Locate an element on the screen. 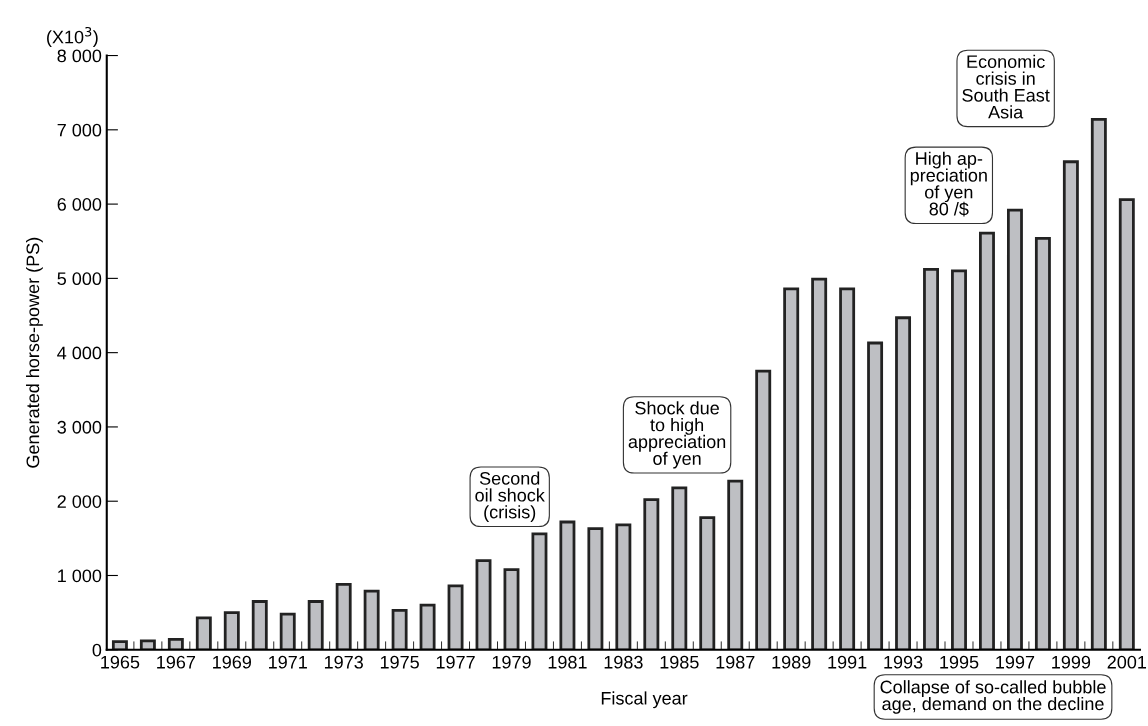  x-tick-label: 1983 is located at coordinates (623, 662).